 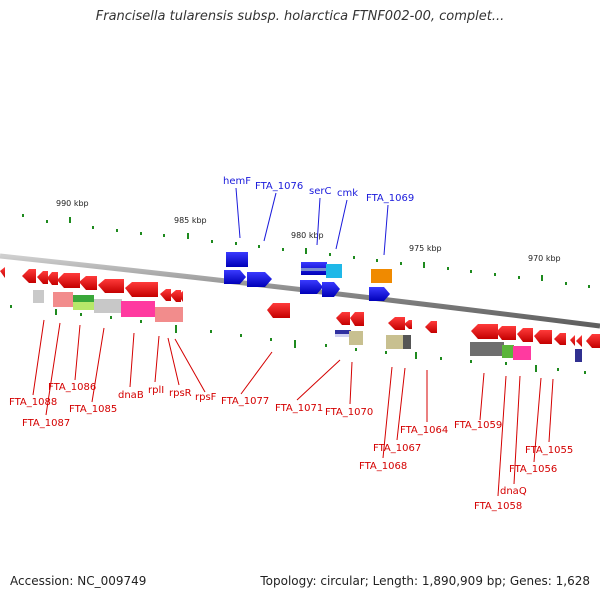 I want to click on scale-label-985kbp: 985 kbp, so click(x=190, y=220).